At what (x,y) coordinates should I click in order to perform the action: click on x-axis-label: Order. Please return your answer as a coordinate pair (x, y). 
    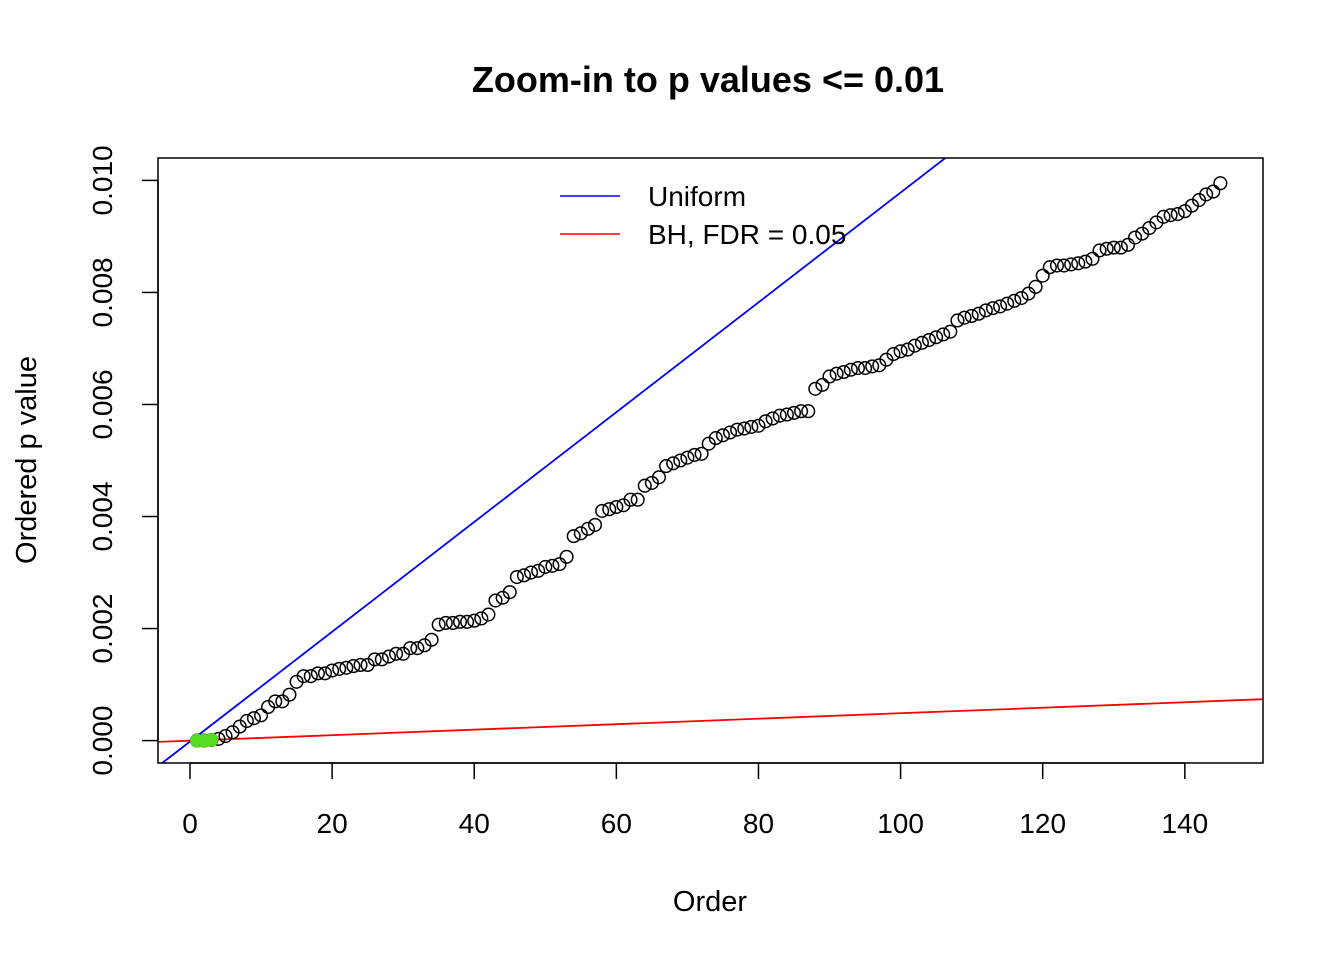
    Looking at the image, I should click on (710, 902).